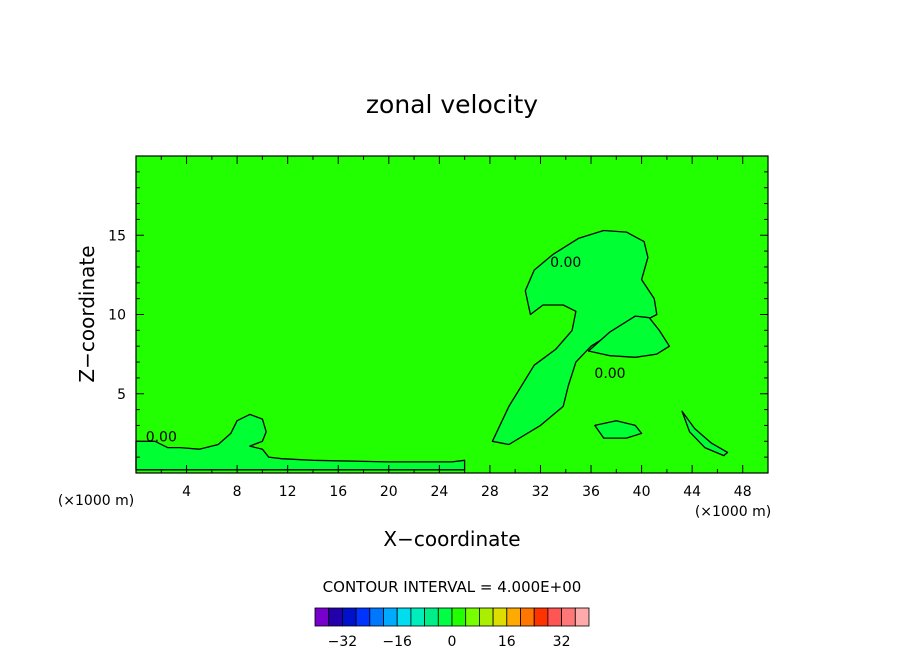 The height and width of the screenshot is (654, 904). Describe the element at coordinates (300, 442) in the screenshot. I see `contour-left-surface-layer` at that location.